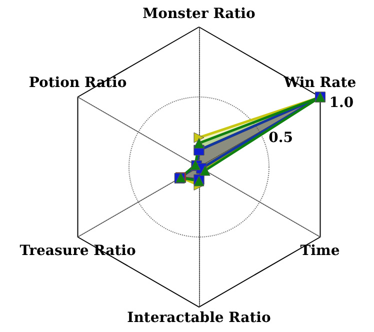  I want to click on spoke-label: Time, so click(320, 251).